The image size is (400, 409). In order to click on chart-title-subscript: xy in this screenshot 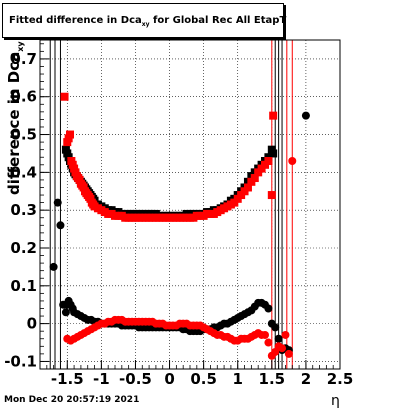, I will do `click(145, 24)`.